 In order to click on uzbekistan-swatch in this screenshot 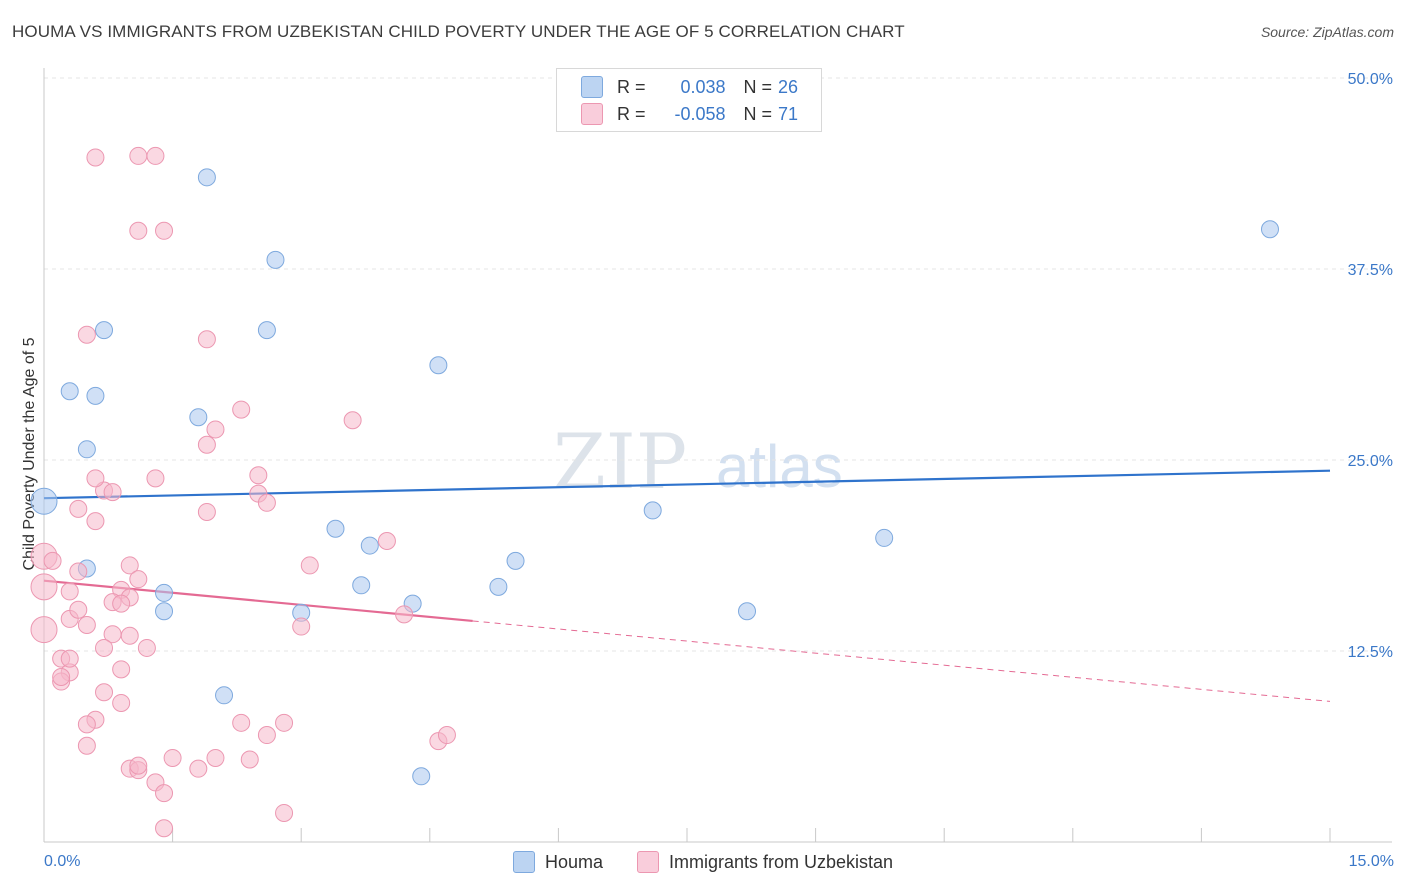, I will do `click(592, 114)`.